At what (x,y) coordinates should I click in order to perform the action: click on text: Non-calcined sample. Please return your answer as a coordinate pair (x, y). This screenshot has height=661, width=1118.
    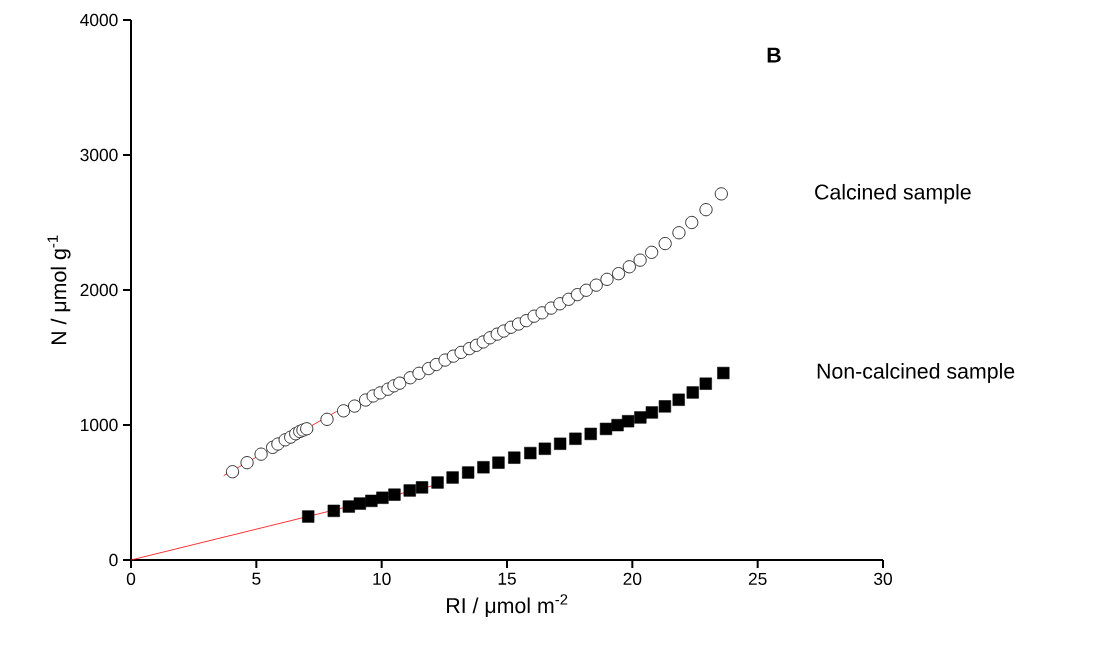
    Looking at the image, I should click on (916, 373).